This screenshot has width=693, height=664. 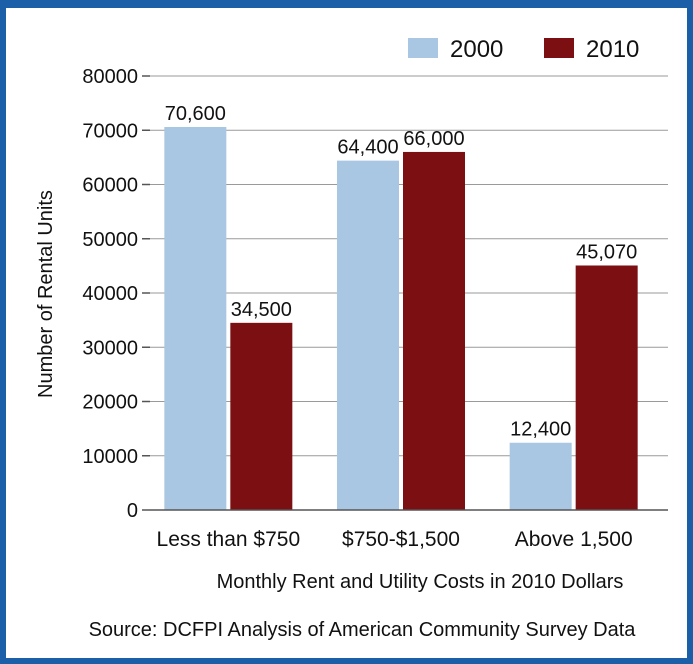 What do you see at coordinates (110, 403) in the screenshot?
I see `y-tick-label: 20000` at bounding box center [110, 403].